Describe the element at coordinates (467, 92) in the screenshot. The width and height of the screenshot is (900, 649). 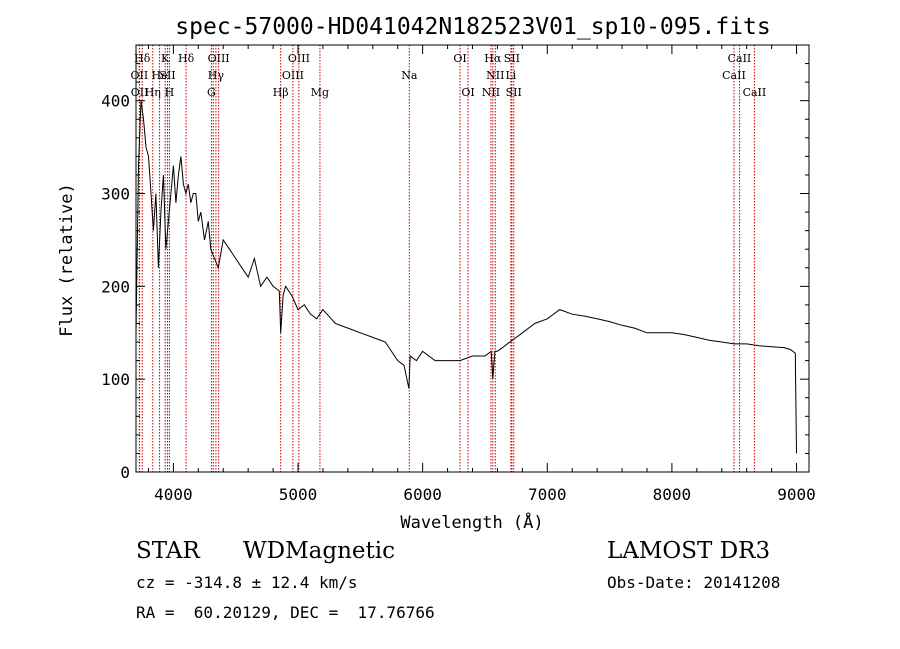
I see `line-label-24: OI` at that location.